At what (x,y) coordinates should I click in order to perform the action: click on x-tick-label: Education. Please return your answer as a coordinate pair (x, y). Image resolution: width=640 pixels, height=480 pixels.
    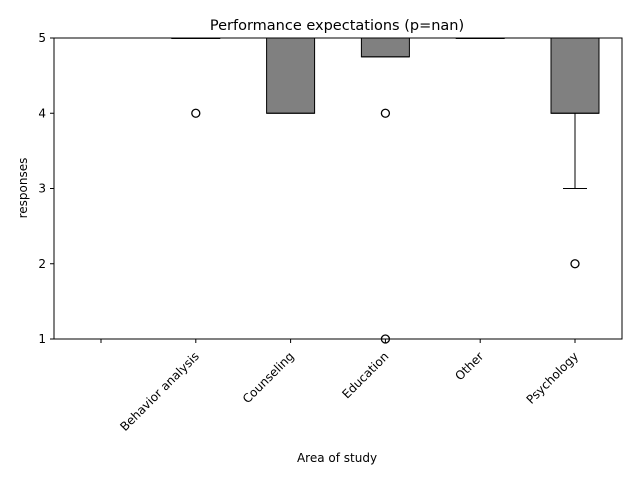
    Looking at the image, I should click on (365, 375).